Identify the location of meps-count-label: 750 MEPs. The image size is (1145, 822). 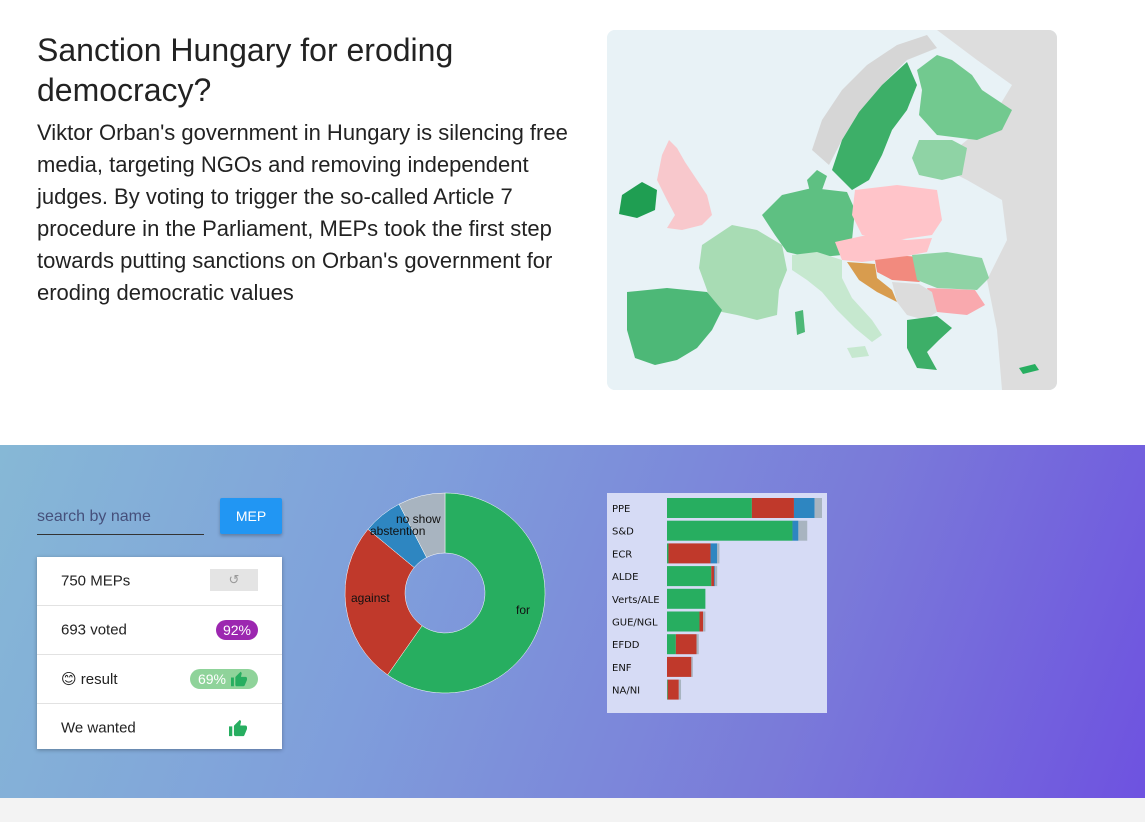
(96, 581).